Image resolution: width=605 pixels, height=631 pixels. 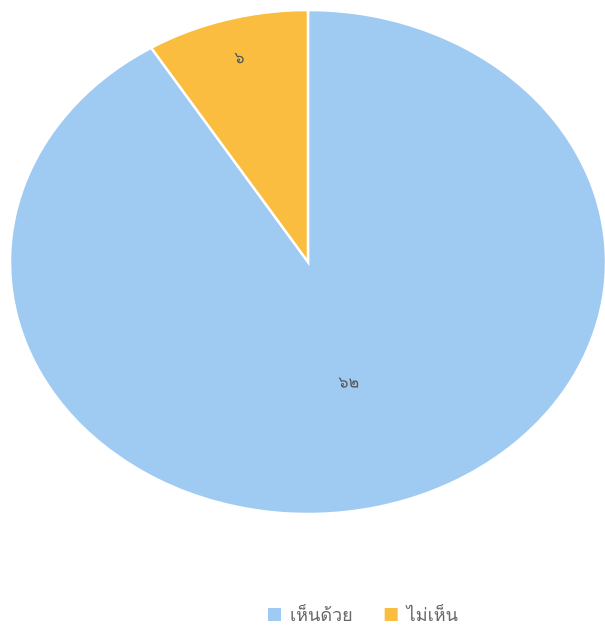 What do you see at coordinates (321, 614) in the screenshot?
I see `legend-label: เห็นด้วย` at bounding box center [321, 614].